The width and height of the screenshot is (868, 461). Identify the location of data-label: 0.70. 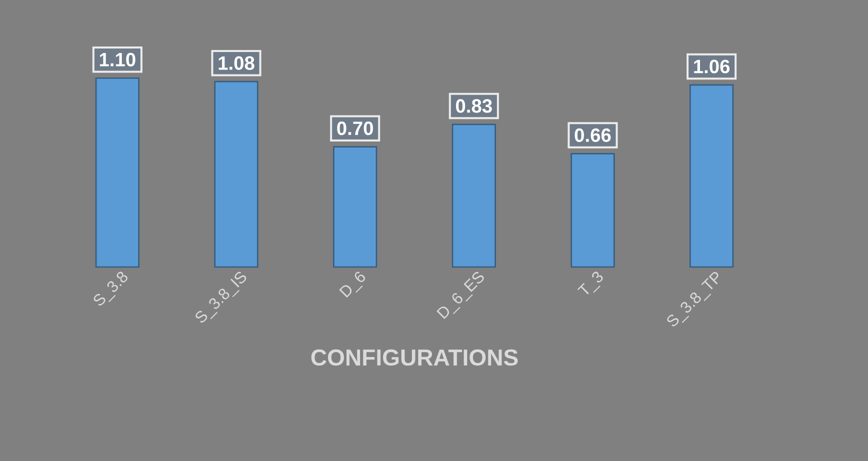
(355, 129).